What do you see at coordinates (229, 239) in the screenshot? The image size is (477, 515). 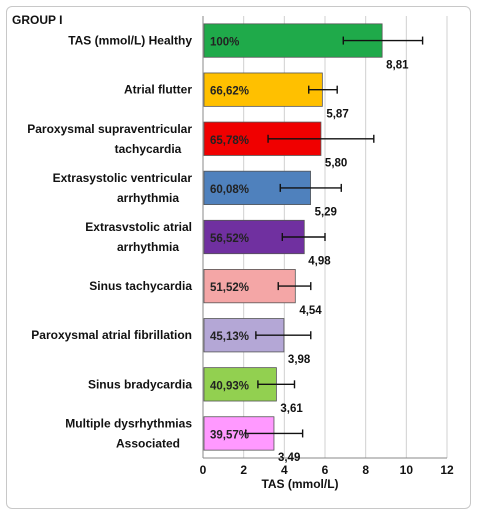 I see `bar-percent-label: 56,52%` at bounding box center [229, 239].